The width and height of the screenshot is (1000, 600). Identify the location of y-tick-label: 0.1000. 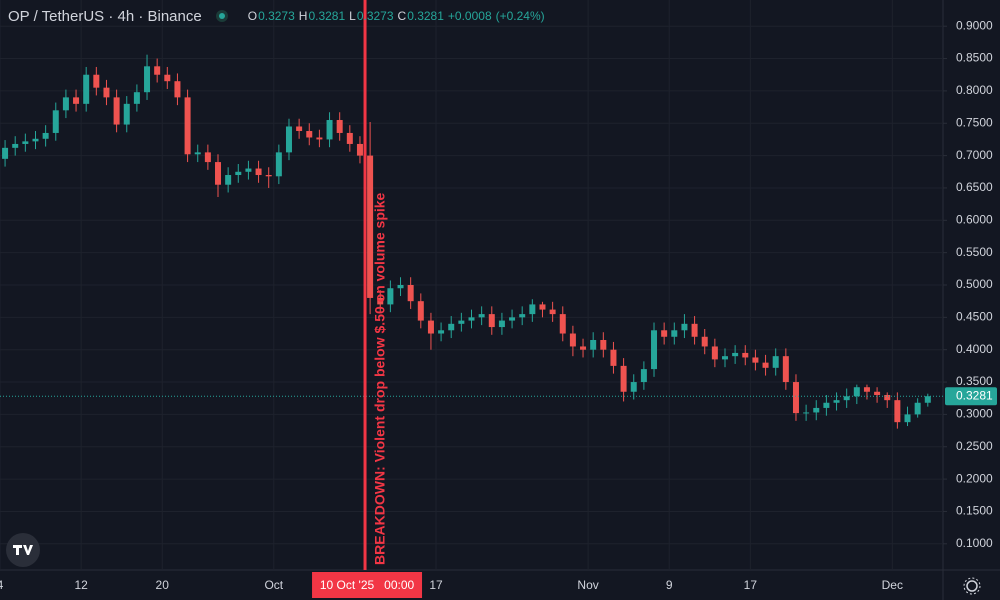
(974, 543).